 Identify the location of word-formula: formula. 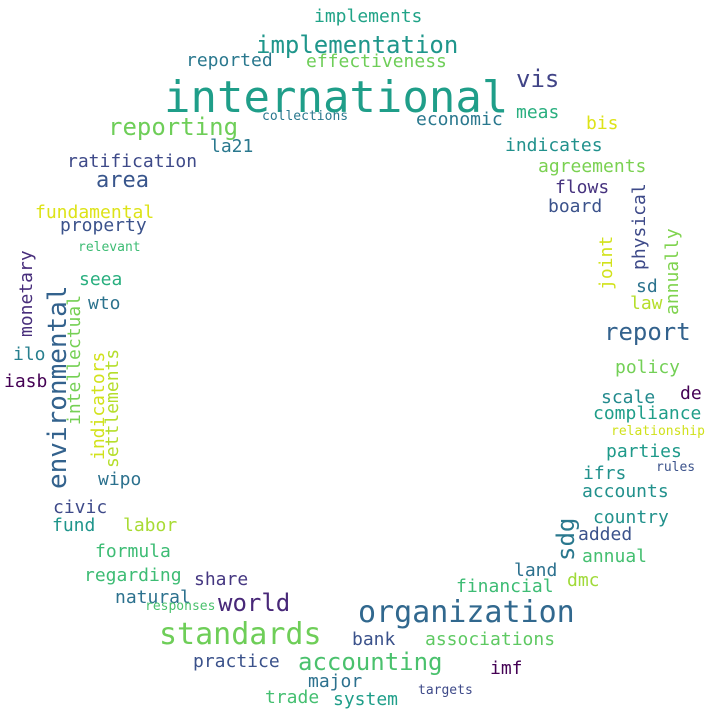
(133, 551).